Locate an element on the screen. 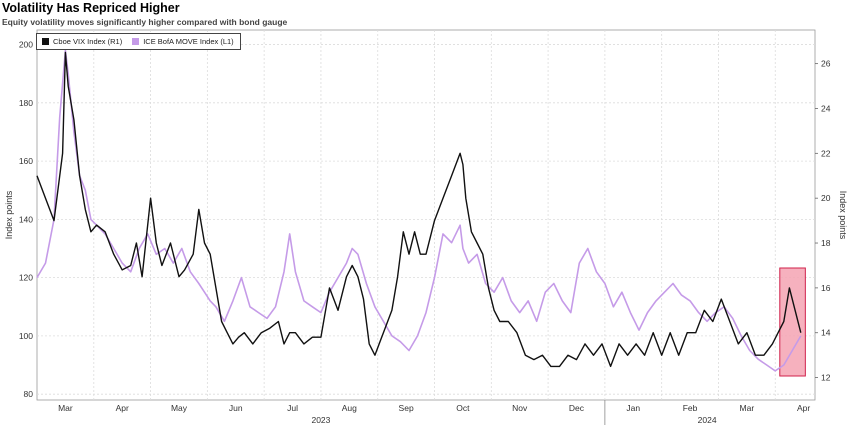 Image resolution: width=848 pixels, height=427 pixels. y-right-tick-label: 24 is located at coordinates (826, 108).